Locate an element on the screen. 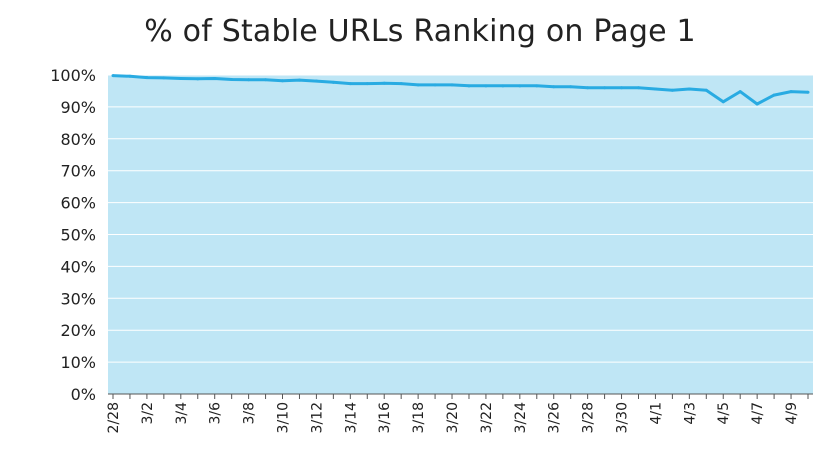 This screenshot has height=460, width=840. x-tick-label: 4/9 is located at coordinates (792, 413).